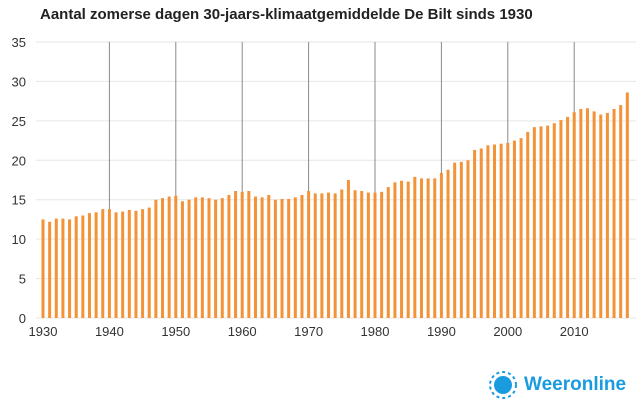 The width and height of the screenshot is (640, 408). I want to click on y-tick-label: 0, so click(22, 318).